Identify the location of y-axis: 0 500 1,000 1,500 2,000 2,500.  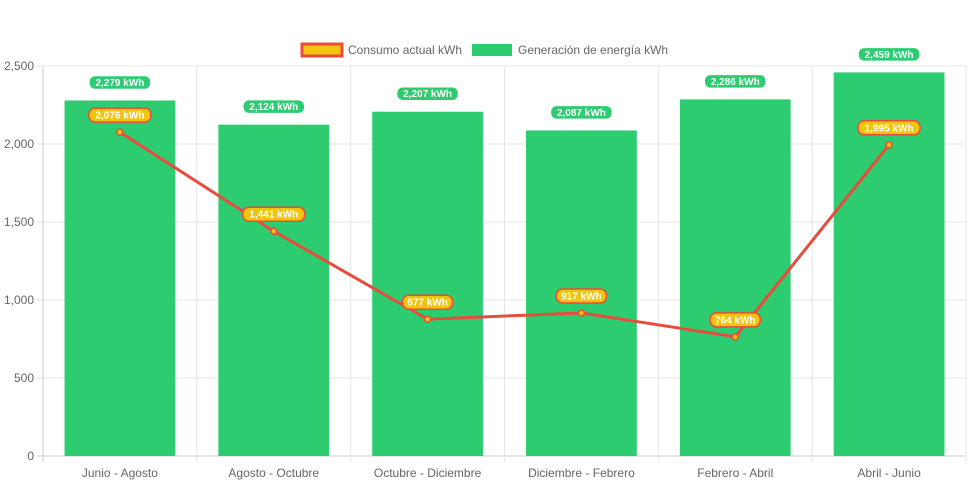
(19, 261).